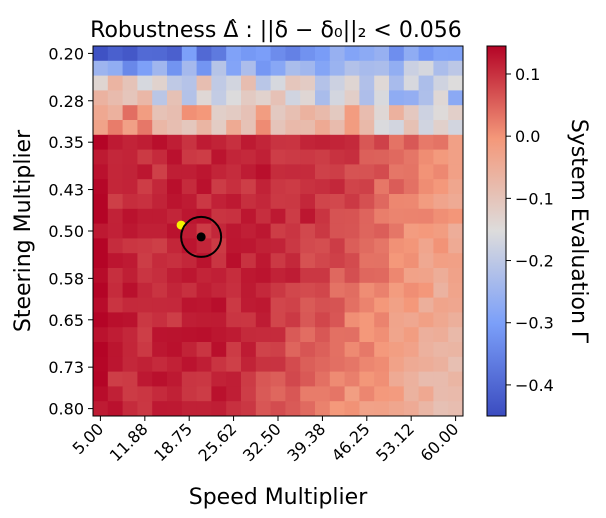 The height and width of the screenshot is (518, 606). I want to click on colorbar-ticks: 0.1 0.0 −0.1 −0.2 −0.3 −0.4, so click(530, 230).